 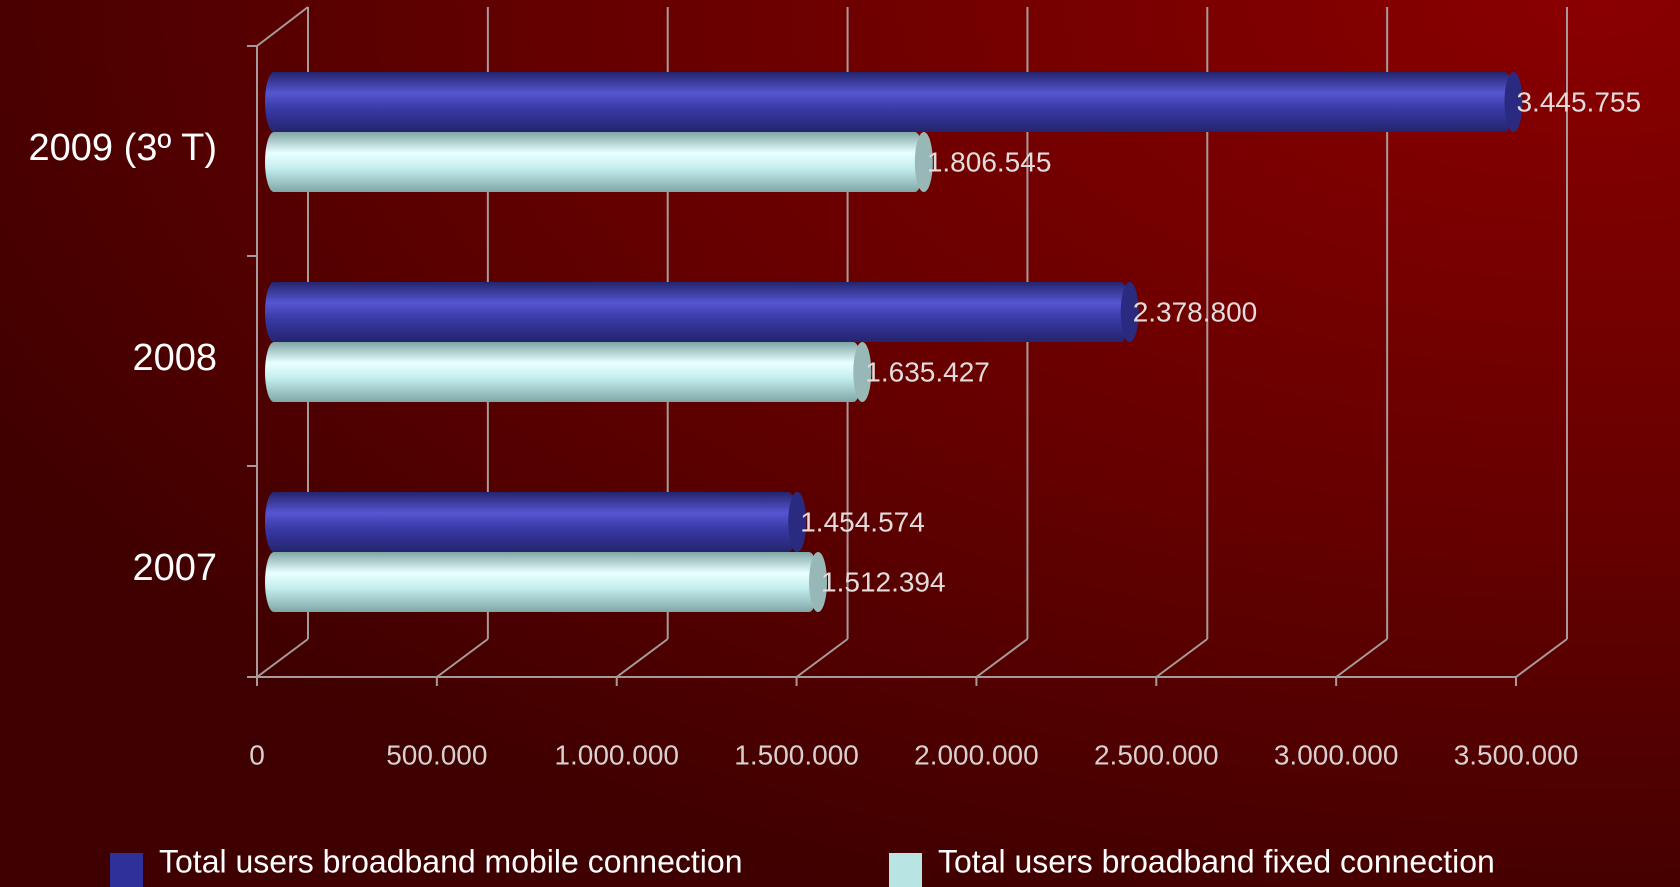 What do you see at coordinates (989, 161) in the screenshot?
I see `value-label: 1.806.545` at bounding box center [989, 161].